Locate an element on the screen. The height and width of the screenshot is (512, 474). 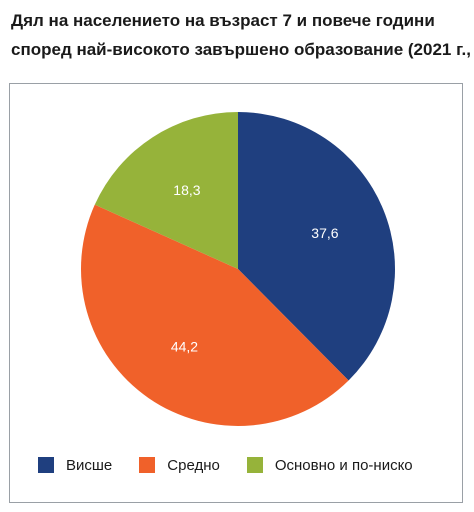
legend-swatch-vishe is located at coordinates (46, 465).